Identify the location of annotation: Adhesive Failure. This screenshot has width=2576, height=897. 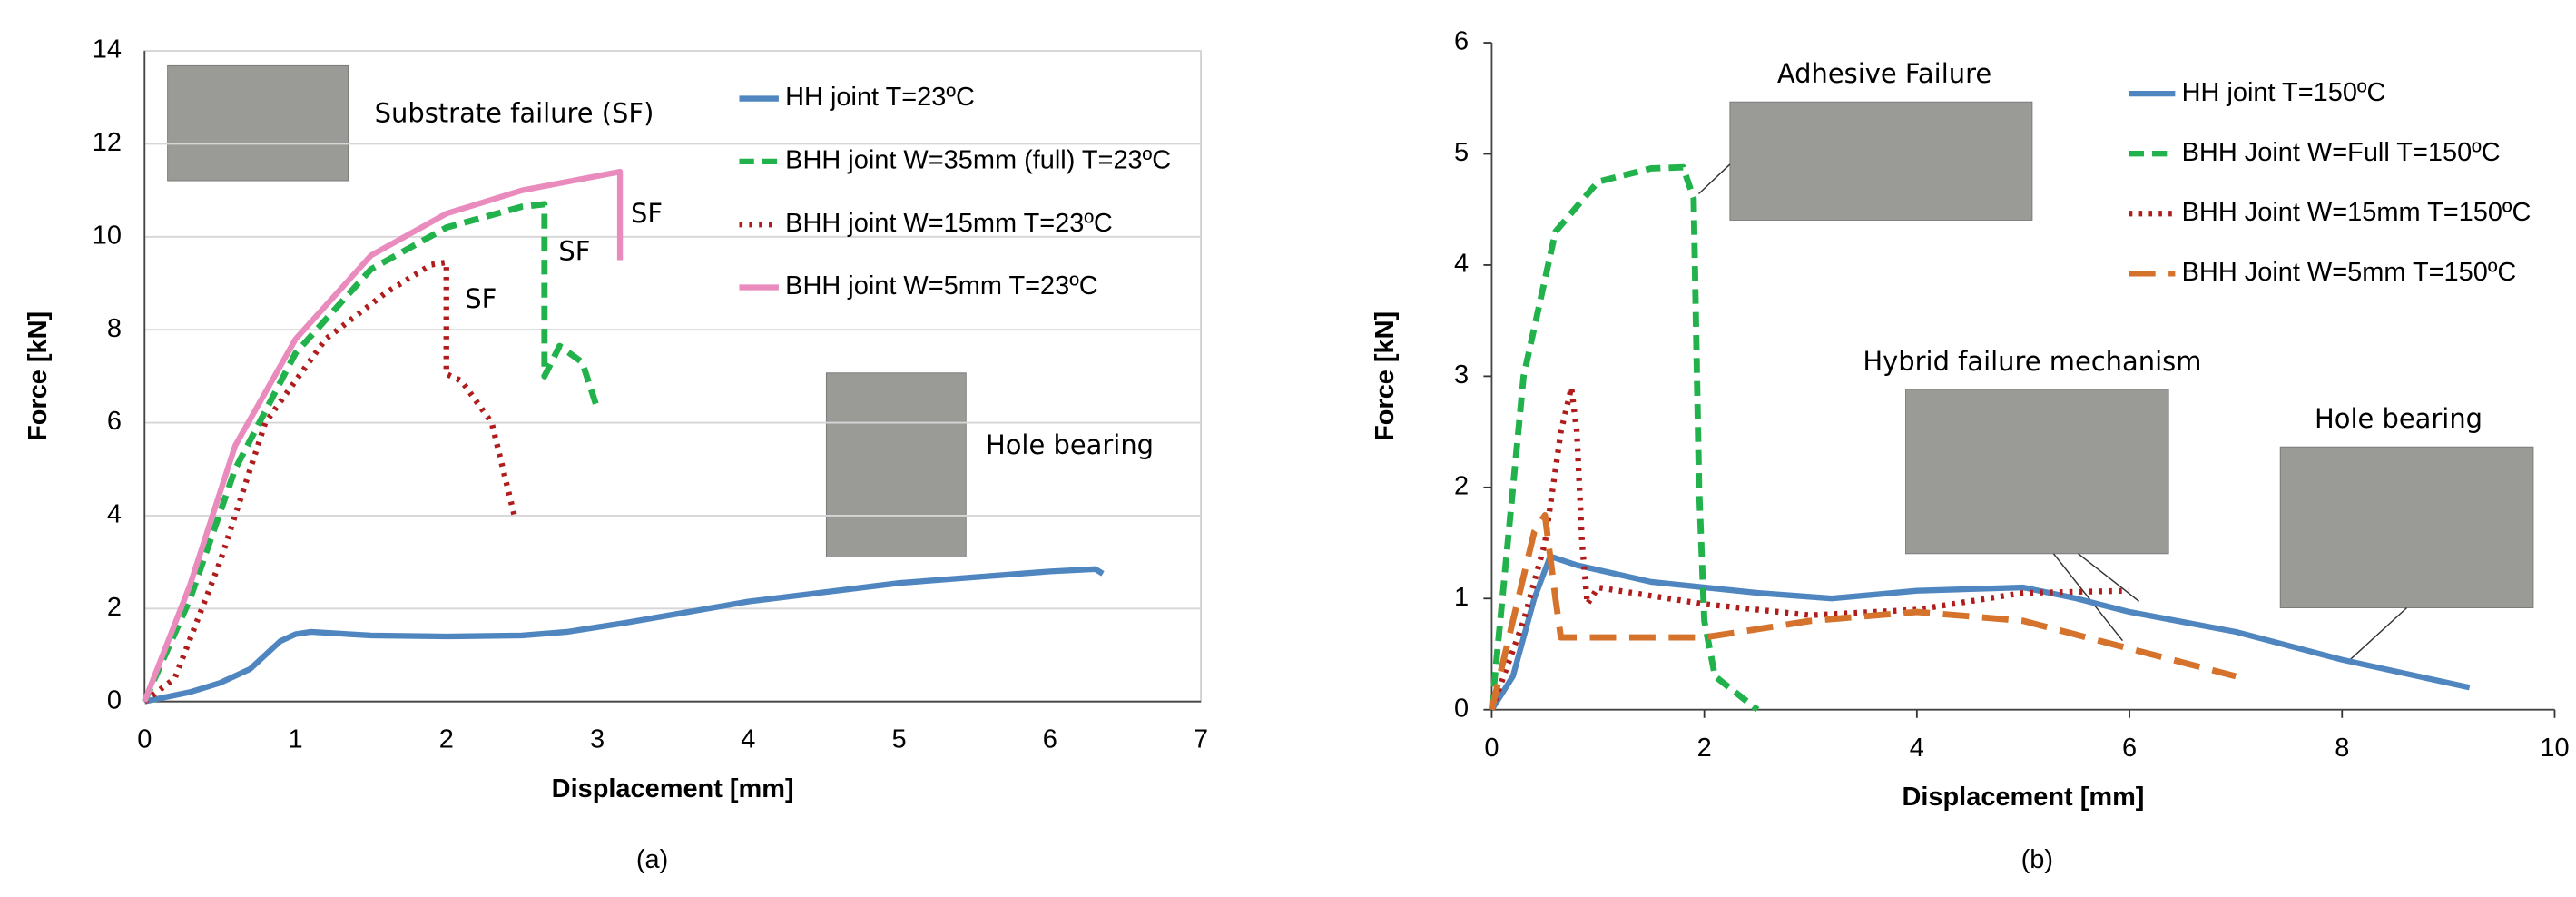
(1884, 73).